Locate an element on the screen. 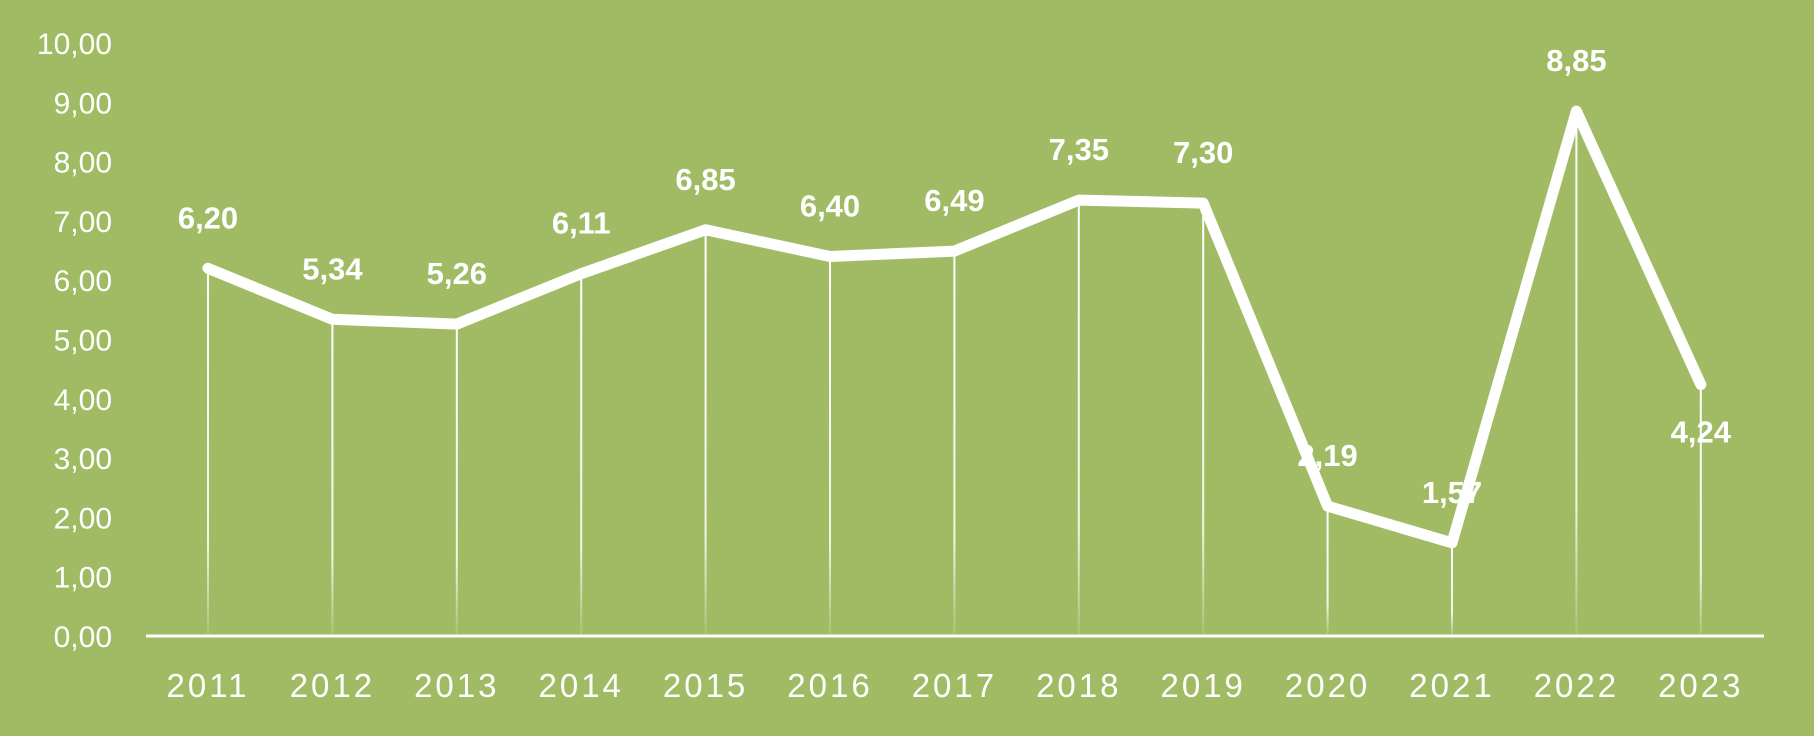 The height and width of the screenshot is (736, 1814). data-label: 8,85 is located at coordinates (1576, 60).